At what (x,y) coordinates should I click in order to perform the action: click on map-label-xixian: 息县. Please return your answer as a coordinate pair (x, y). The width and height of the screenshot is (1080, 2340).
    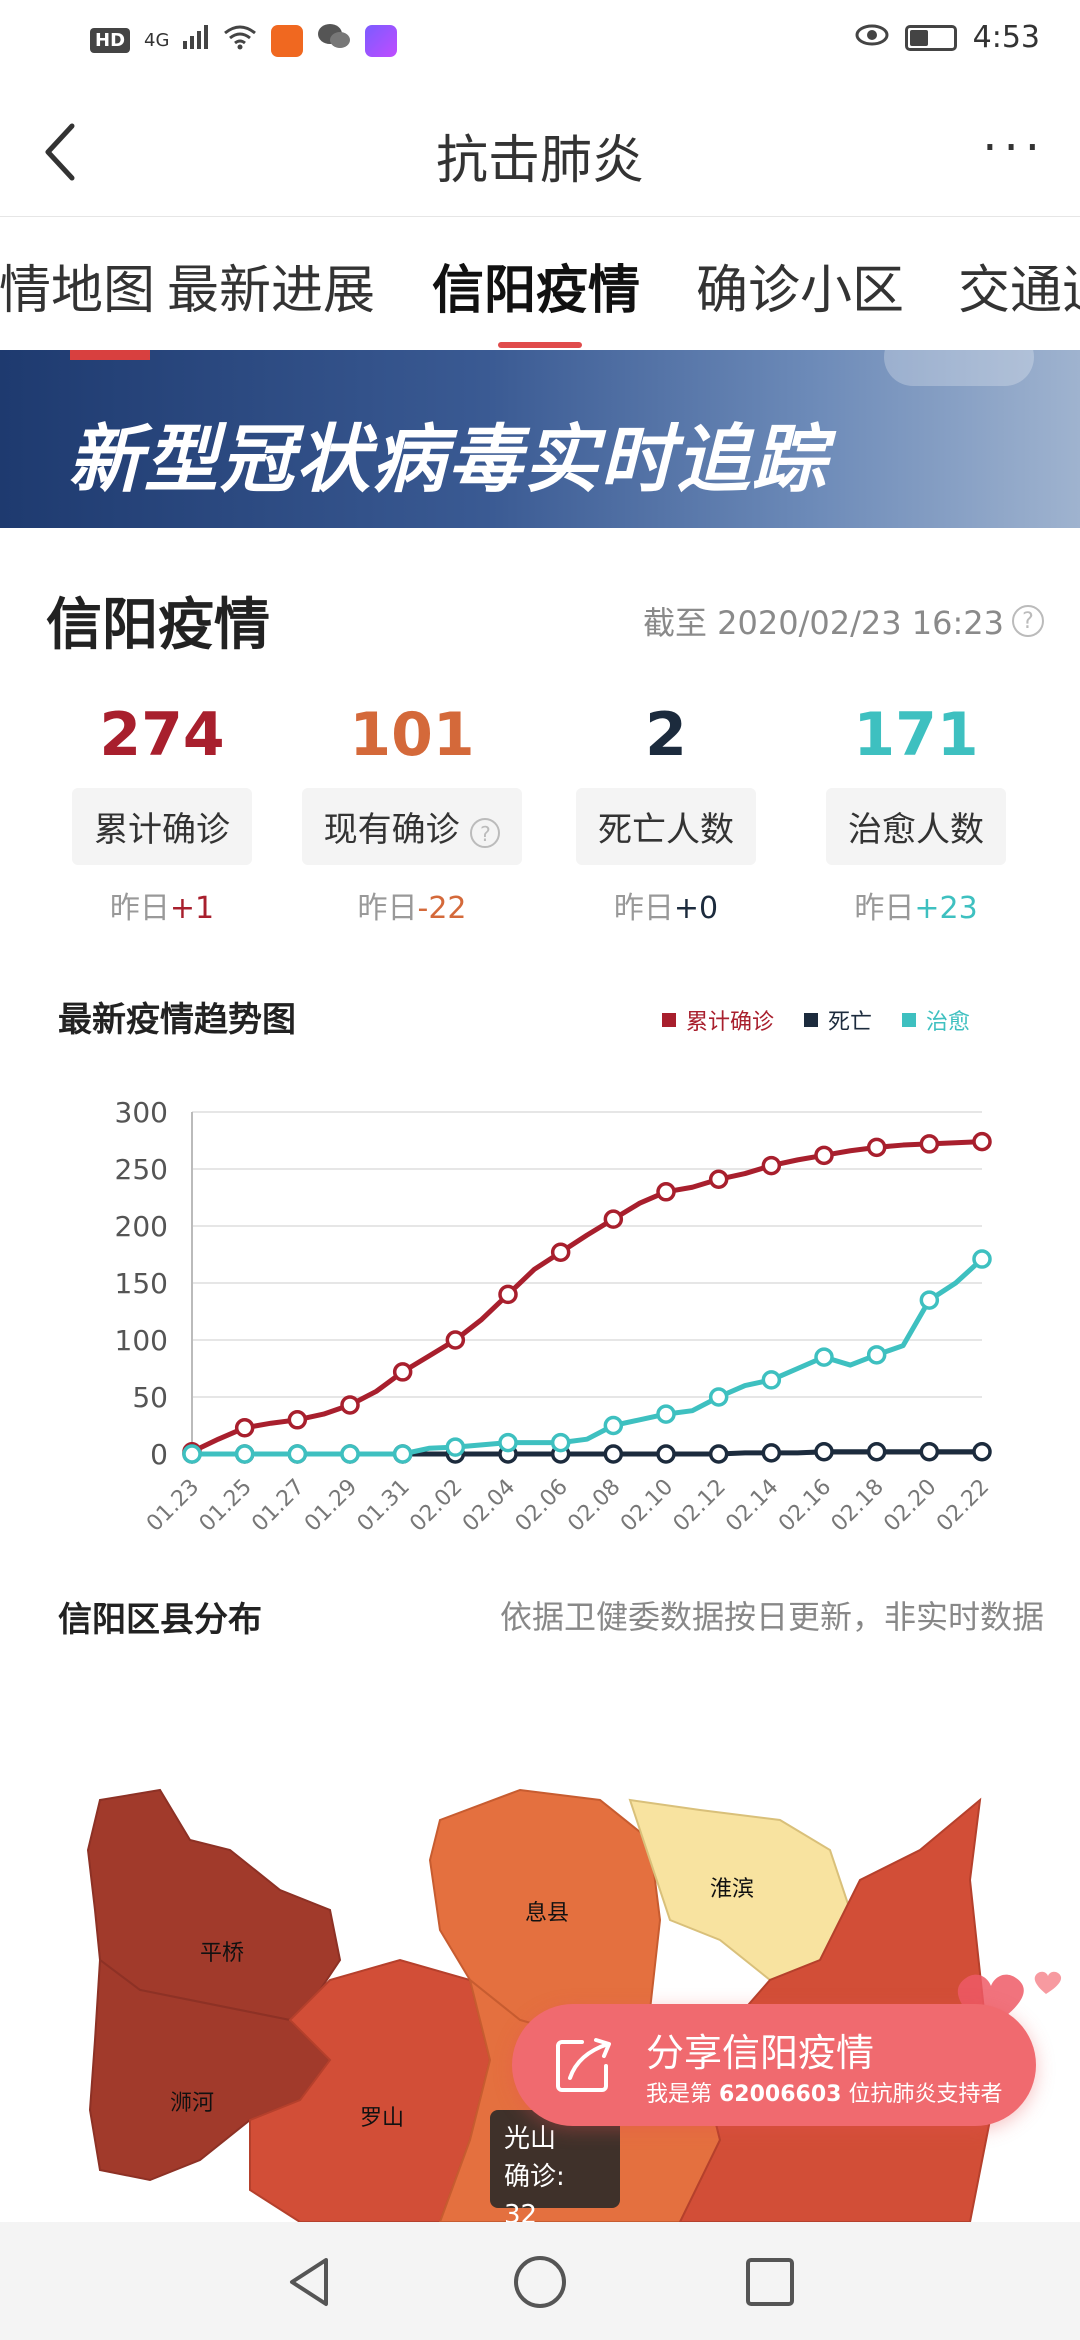
    Looking at the image, I should click on (547, 1913).